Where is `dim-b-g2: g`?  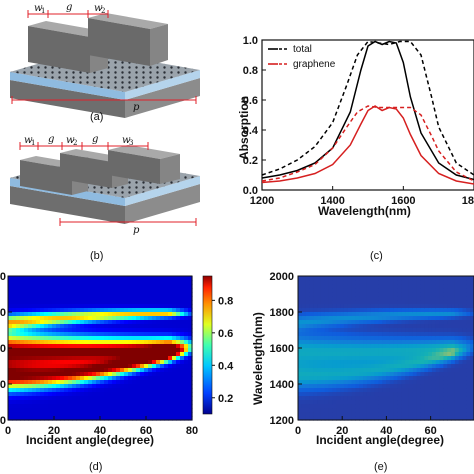
dim-b-g2: g is located at coordinates (95, 139).